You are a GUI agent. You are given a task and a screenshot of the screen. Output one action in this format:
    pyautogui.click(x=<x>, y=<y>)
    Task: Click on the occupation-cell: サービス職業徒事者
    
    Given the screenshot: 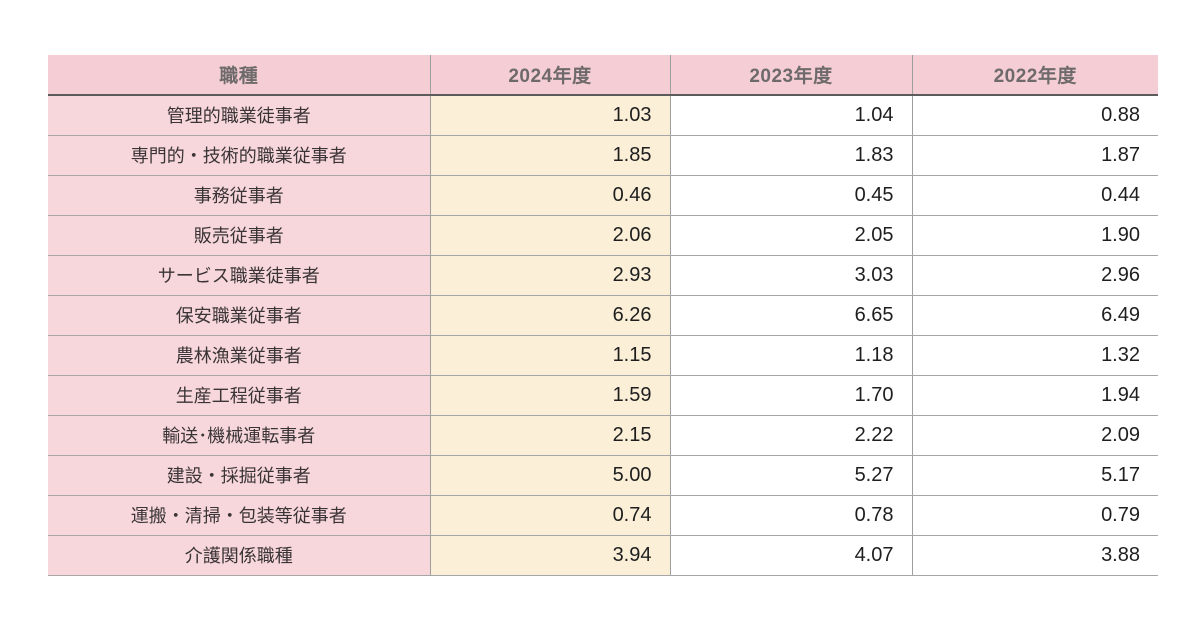 What is the action you would take?
    pyautogui.click(x=239, y=275)
    